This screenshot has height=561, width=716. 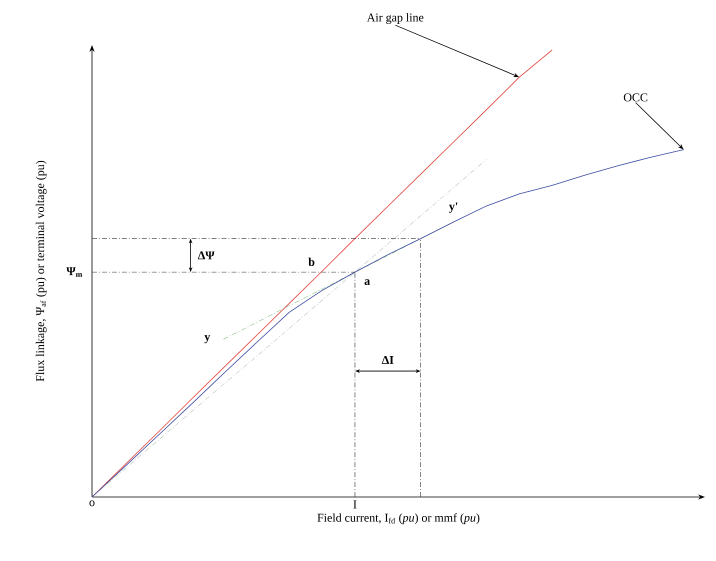 What do you see at coordinates (453, 207) in the screenshot?
I see `annotation: y'` at bounding box center [453, 207].